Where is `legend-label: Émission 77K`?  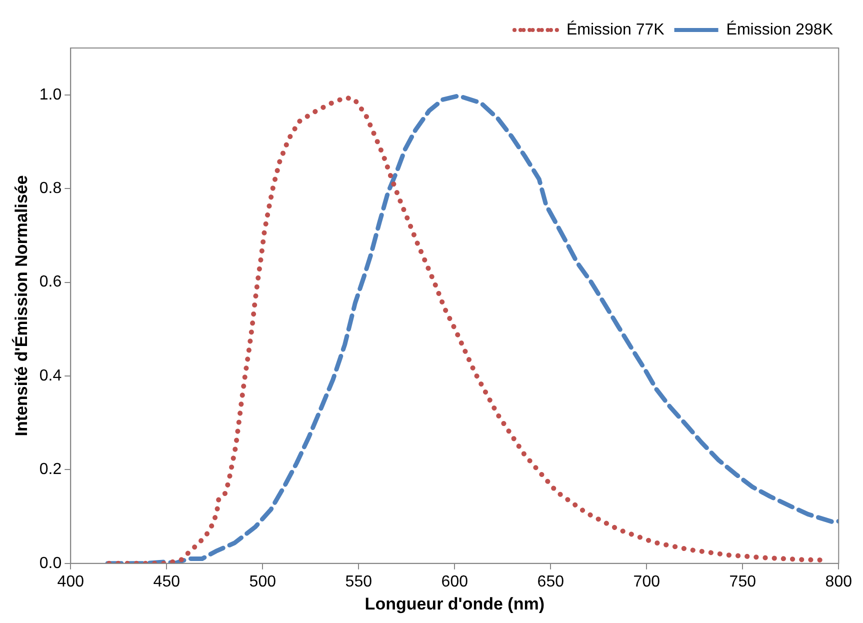 legend-label: Émission 77K is located at coordinates (615, 29).